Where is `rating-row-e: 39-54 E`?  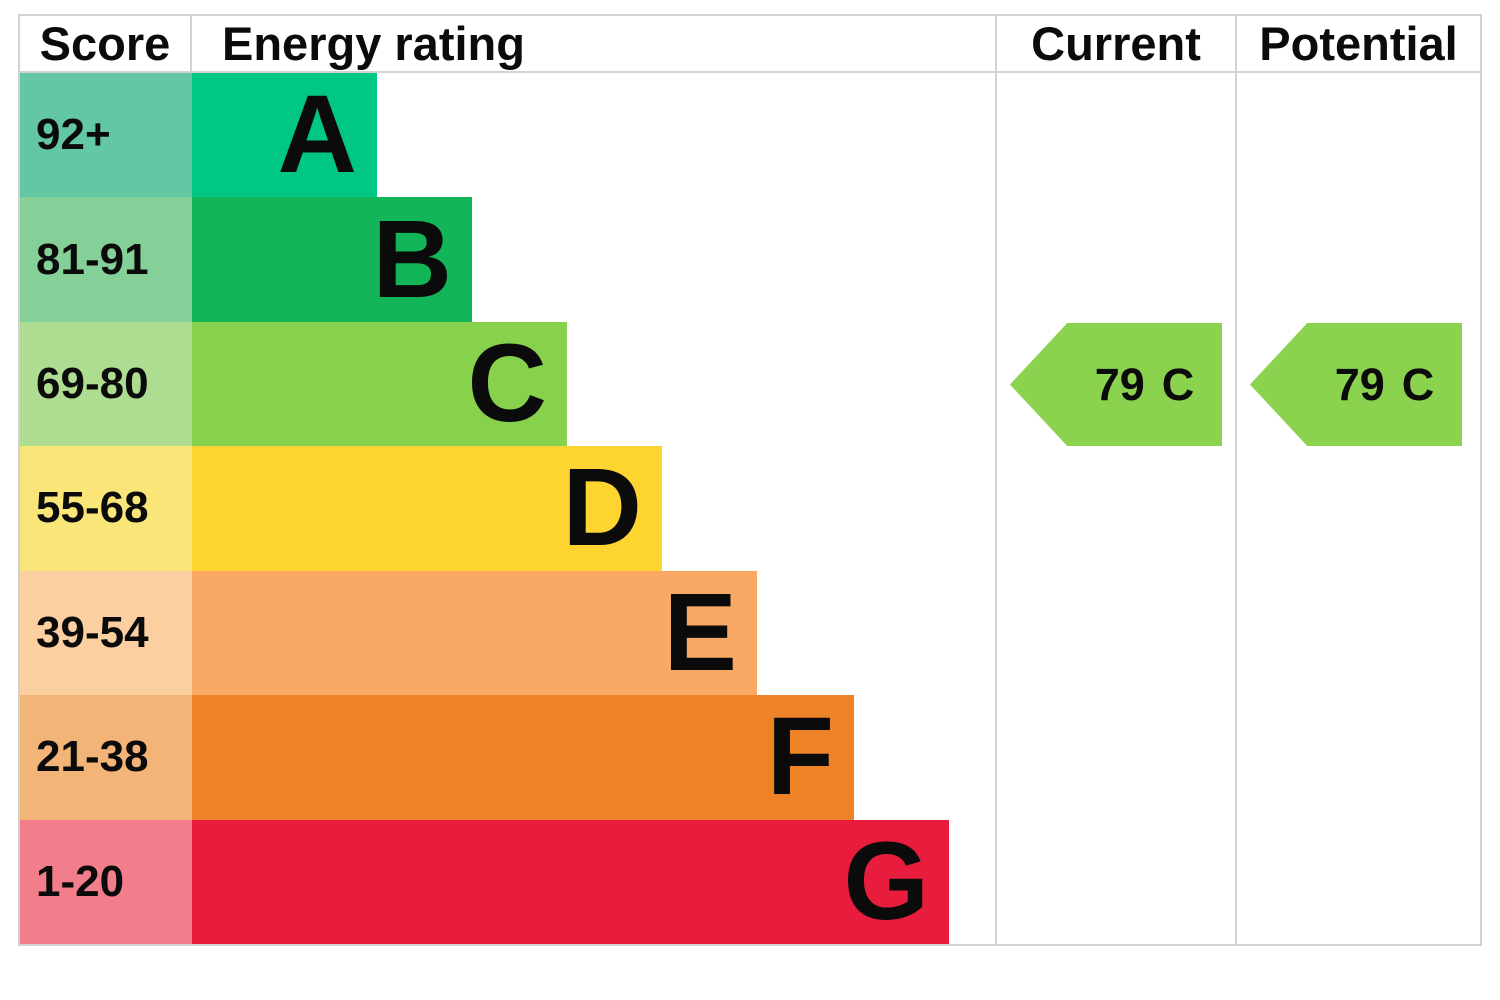
rating-row-e: 39-54 E is located at coordinates (507, 633).